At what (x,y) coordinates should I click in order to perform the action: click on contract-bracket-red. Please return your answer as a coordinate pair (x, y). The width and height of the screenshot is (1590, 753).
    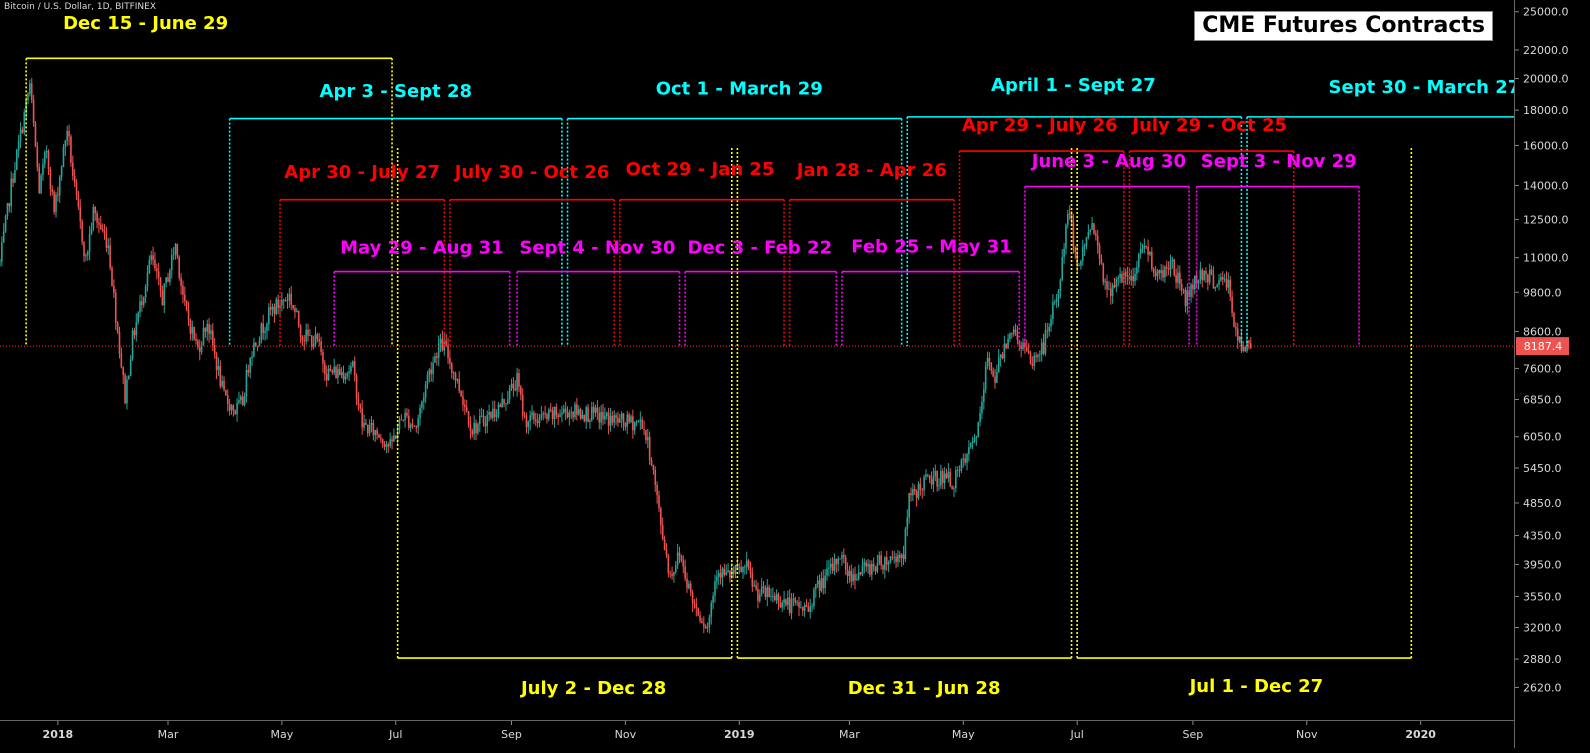
    Looking at the image, I should click on (1041, 248).